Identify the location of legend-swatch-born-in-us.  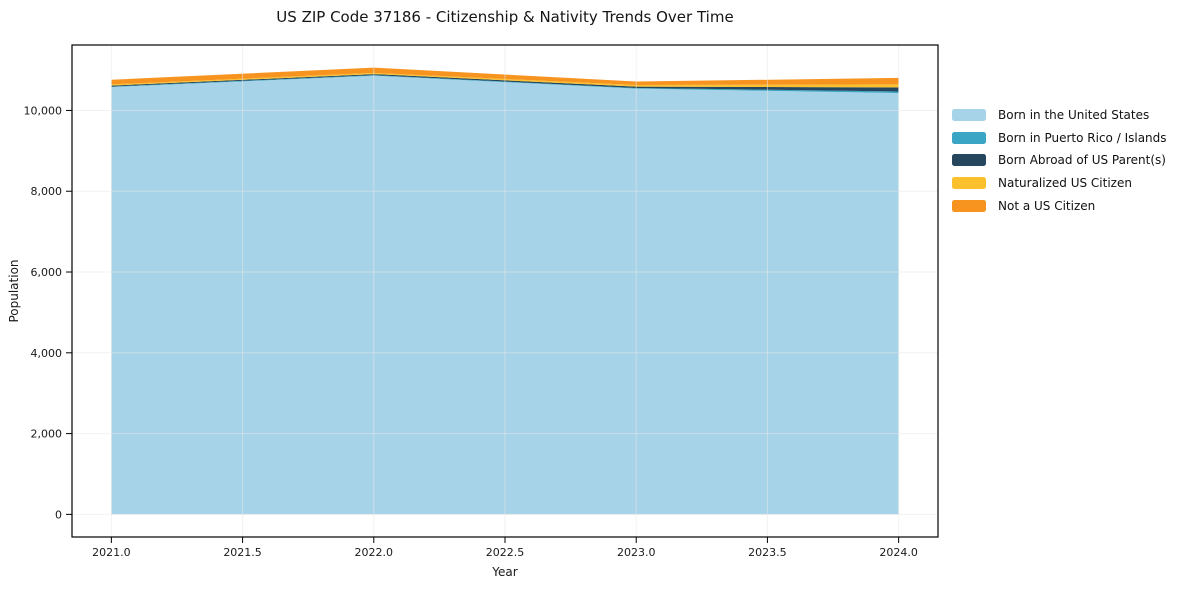
(969, 115).